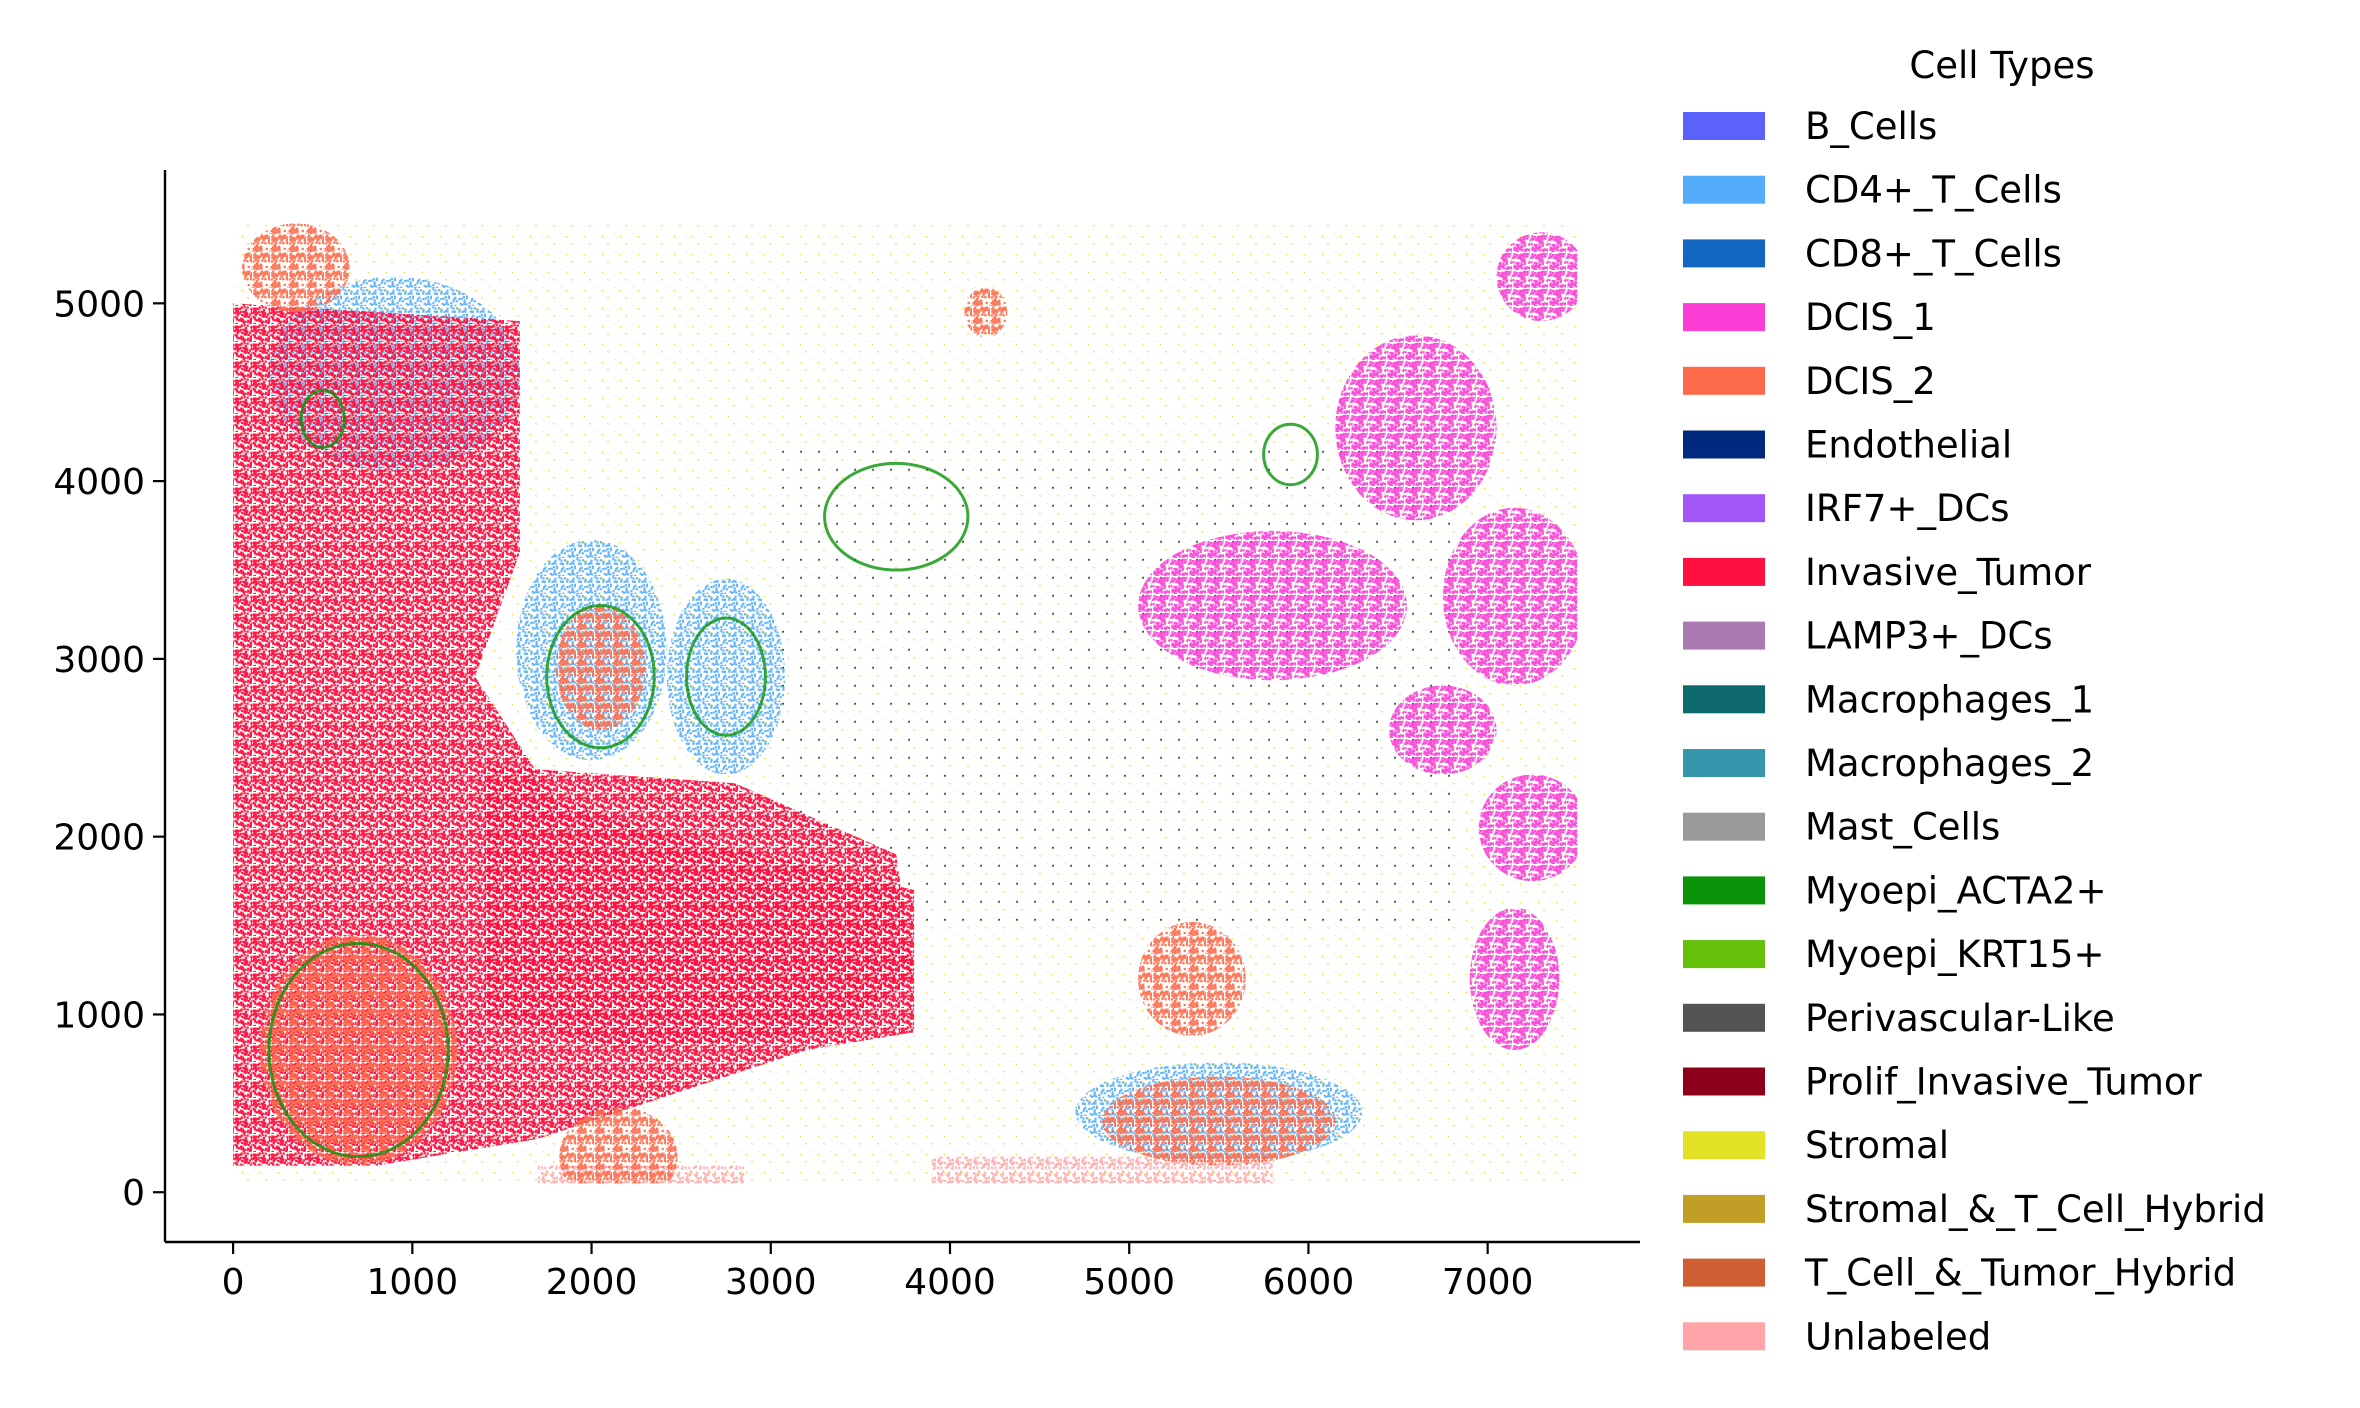 This screenshot has width=2360, height=1408. What do you see at coordinates (99, 1015) in the screenshot?
I see `y-tick-label: 1000` at bounding box center [99, 1015].